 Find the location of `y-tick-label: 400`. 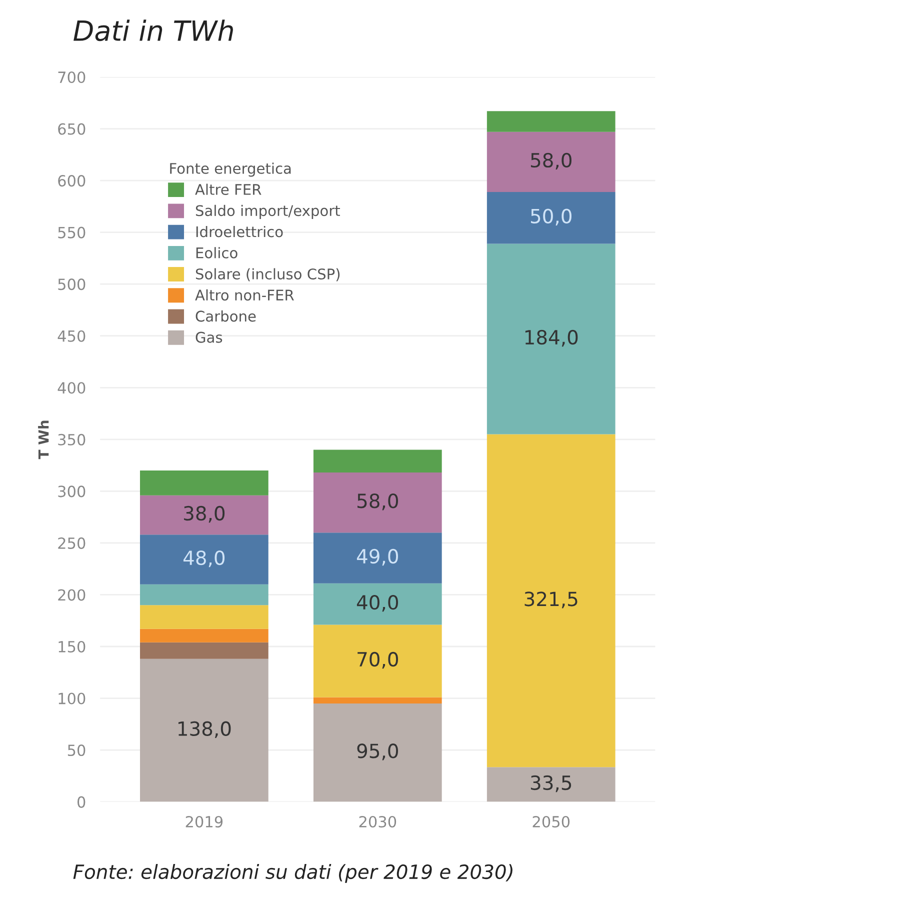

y-tick-label: 400 is located at coordinates (72, 388).